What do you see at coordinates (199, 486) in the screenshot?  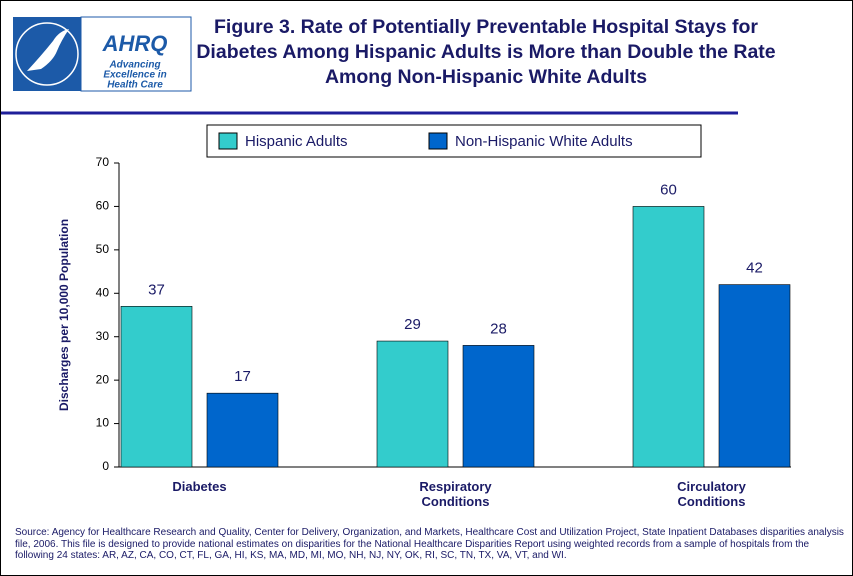 I see `x-tick-label: Diabetes` at bounding box center [199, 486].